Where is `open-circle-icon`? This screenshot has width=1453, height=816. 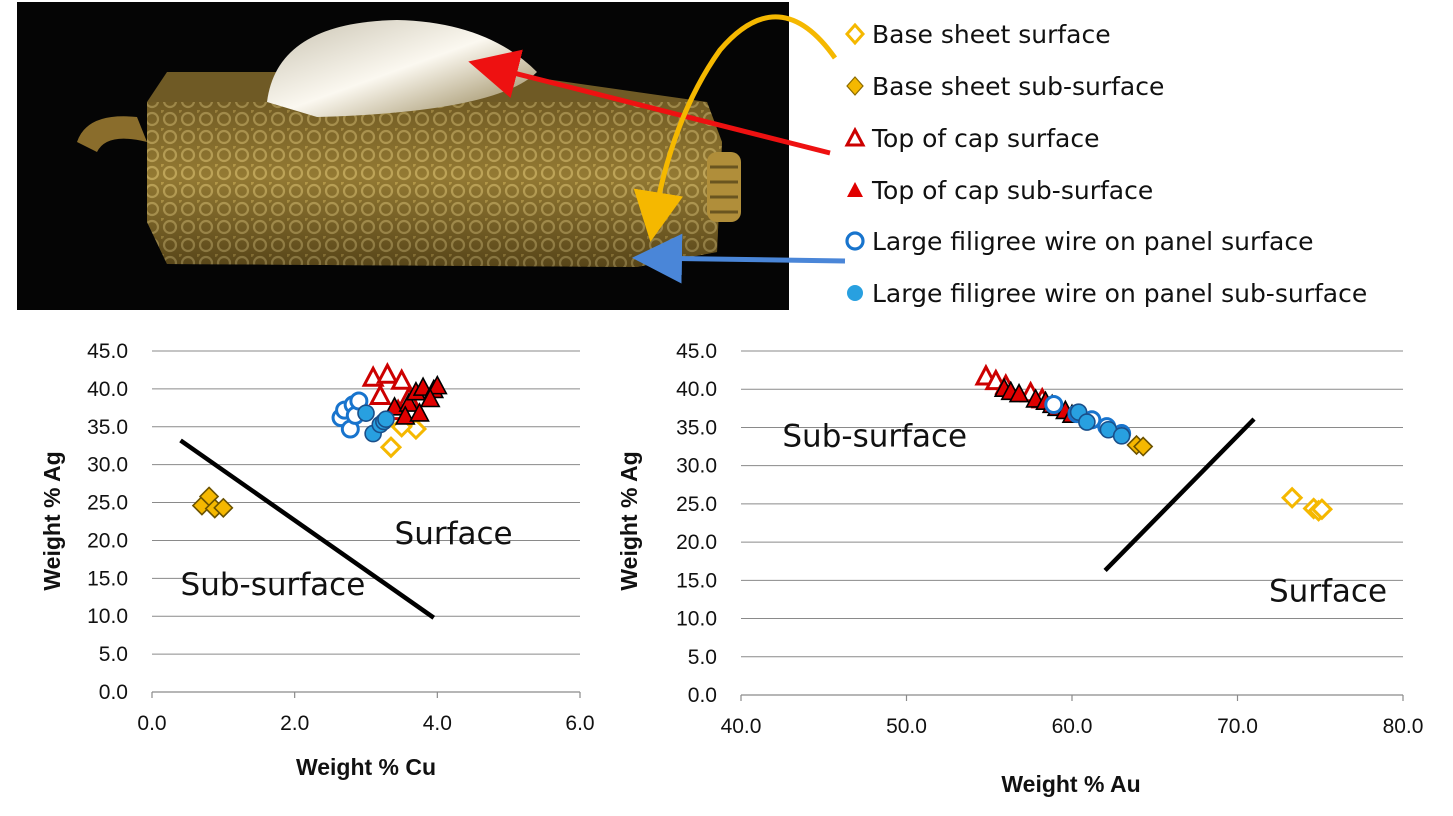 open-circle-icon is located at coordinates (855, 241).